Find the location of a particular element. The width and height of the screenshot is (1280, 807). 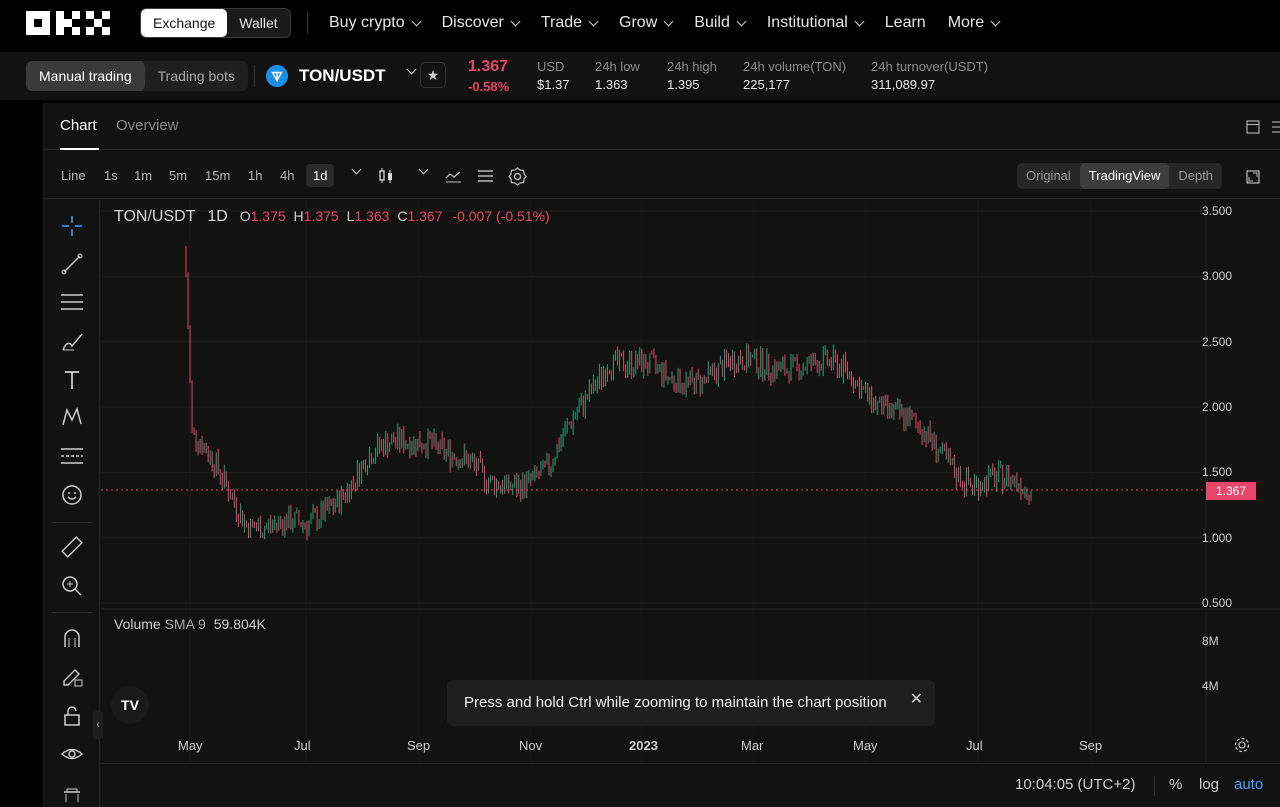

pattern-icon is located at coordinates (72, 417).